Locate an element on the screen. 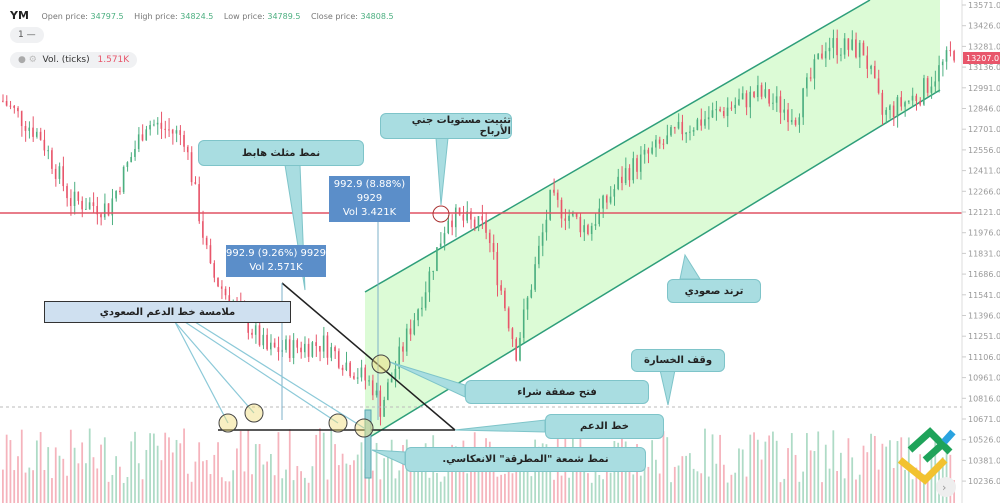 The width and height of the screenshot is (1000, 503). volume-indicator: ● ⚙ Vol. (ticks) 1.571K is located at coordinates (74, 60).